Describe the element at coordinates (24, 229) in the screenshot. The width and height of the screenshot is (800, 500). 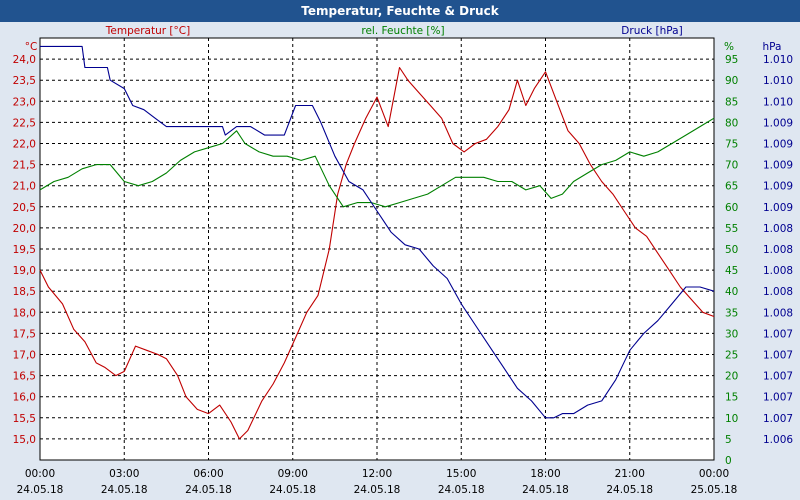
I see `temperature-tick-label: 20,0` at that location.